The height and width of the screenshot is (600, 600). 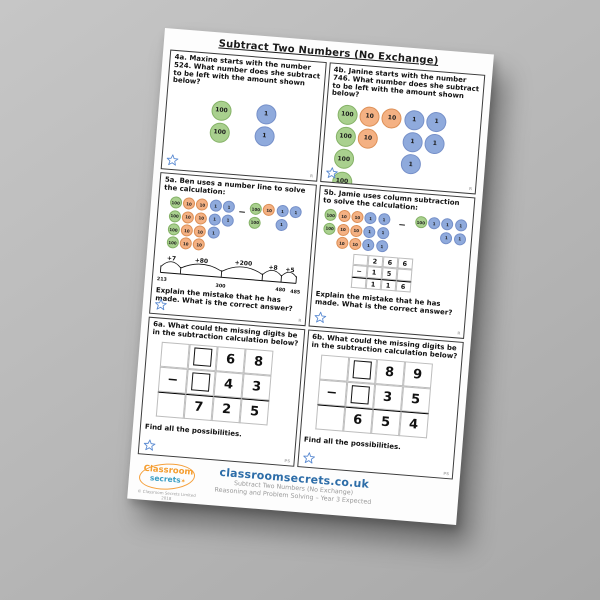 I want to click on jump-label: +200, so click(x=244, y=264).